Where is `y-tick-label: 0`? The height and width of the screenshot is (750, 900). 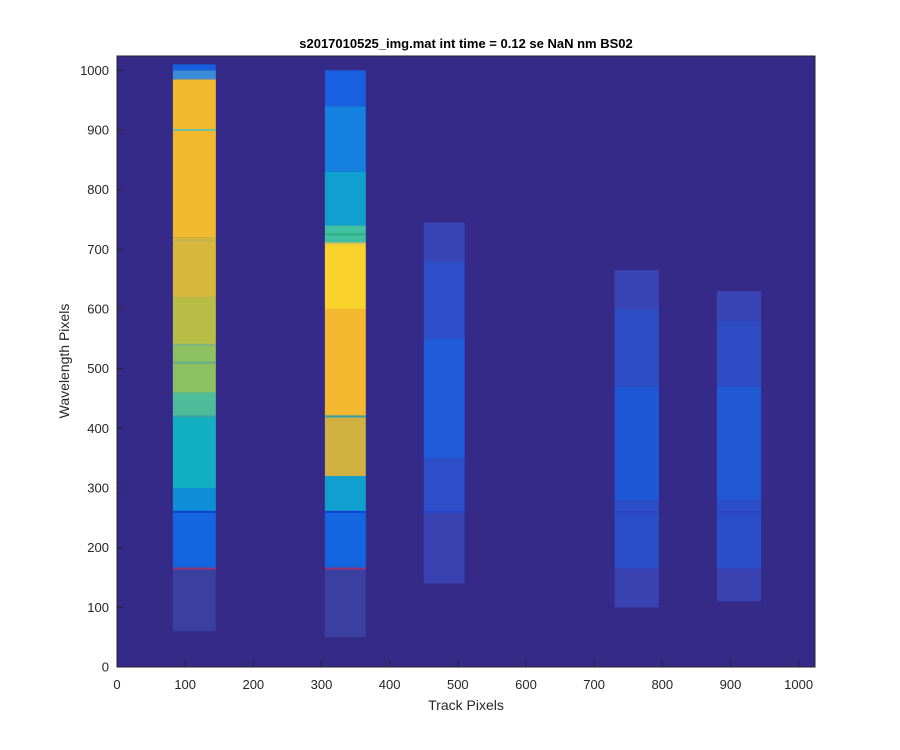
y-tick-label: 0 is located at coordinates (105, 667).